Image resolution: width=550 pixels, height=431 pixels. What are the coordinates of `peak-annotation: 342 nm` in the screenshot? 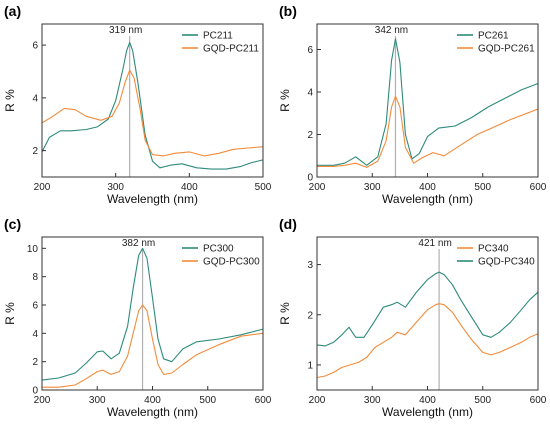 It's located at (391, 30).